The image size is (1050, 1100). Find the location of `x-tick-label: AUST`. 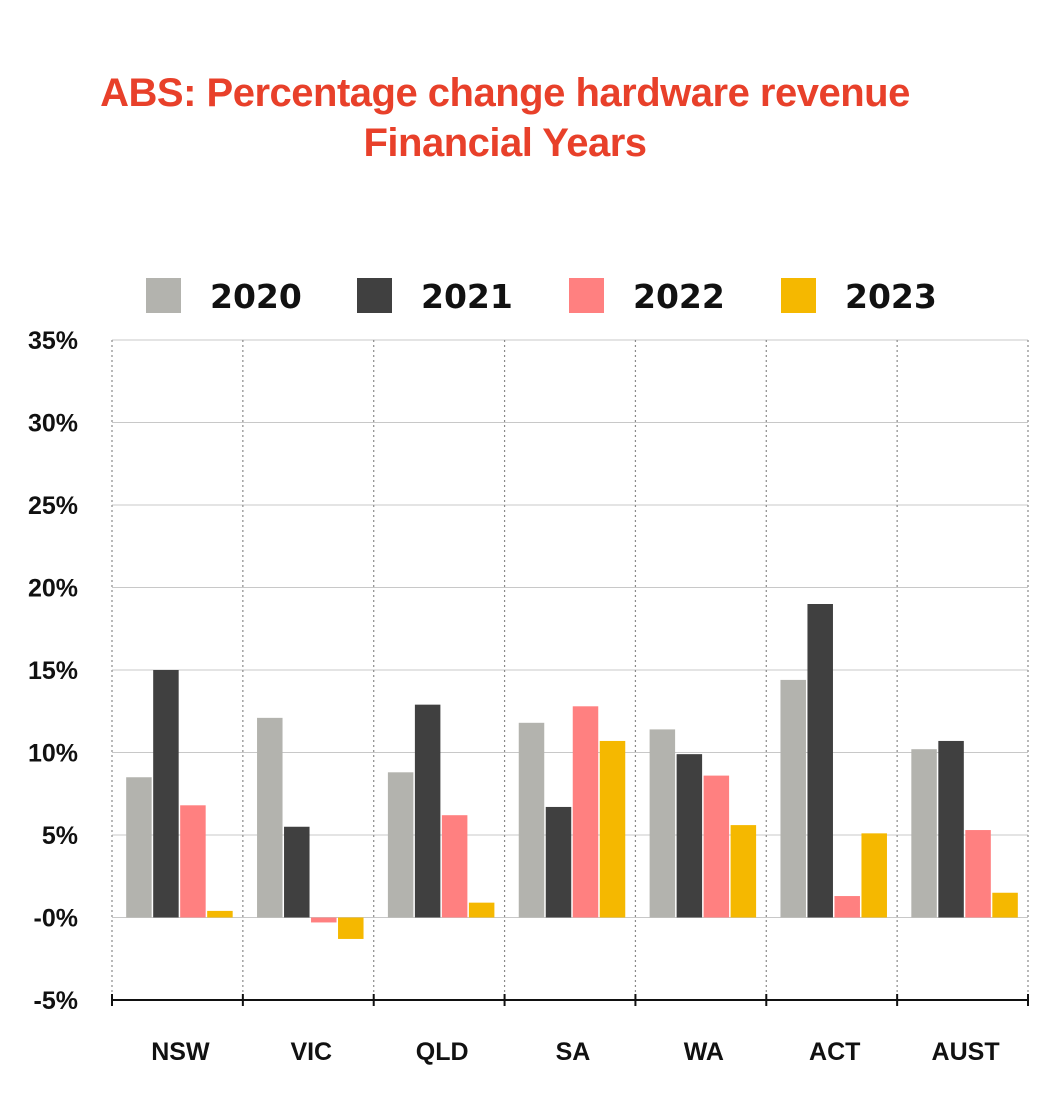

x-tick-label: AUST is located at coordinates (966, 1052).